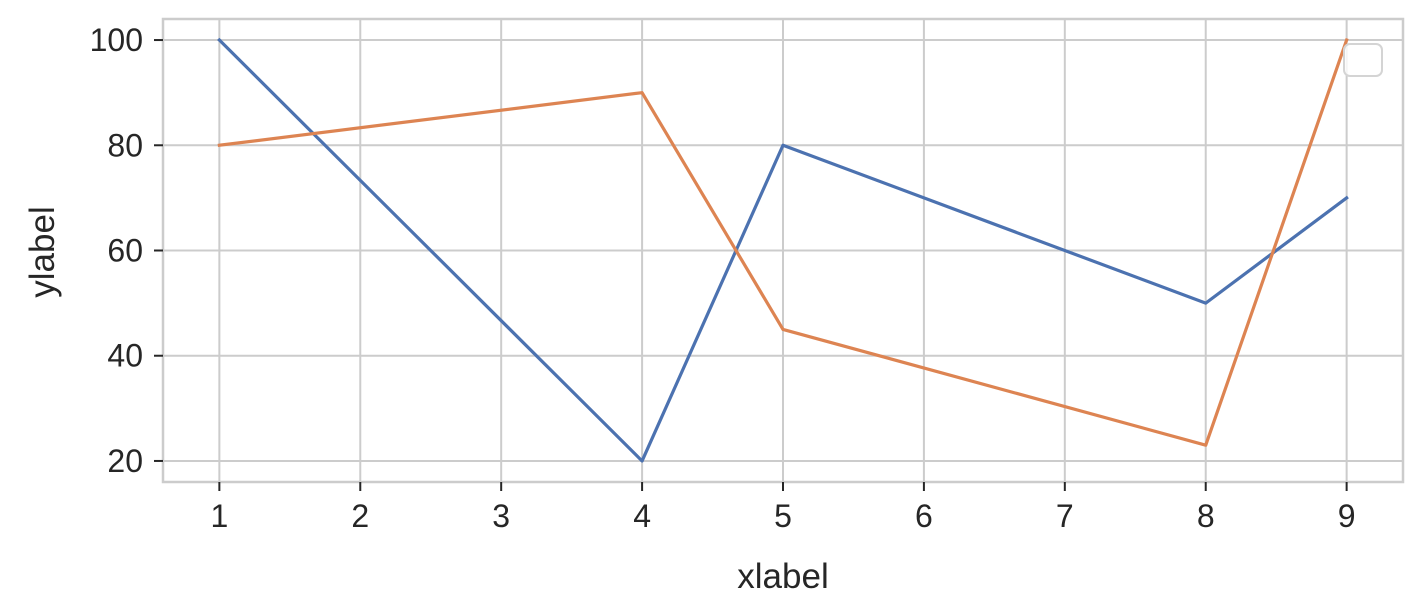  What do you see at coordinates (1347, 516) in the screenshot?
I see `x-tick-label: 9` at bounding box center [1347, 516].